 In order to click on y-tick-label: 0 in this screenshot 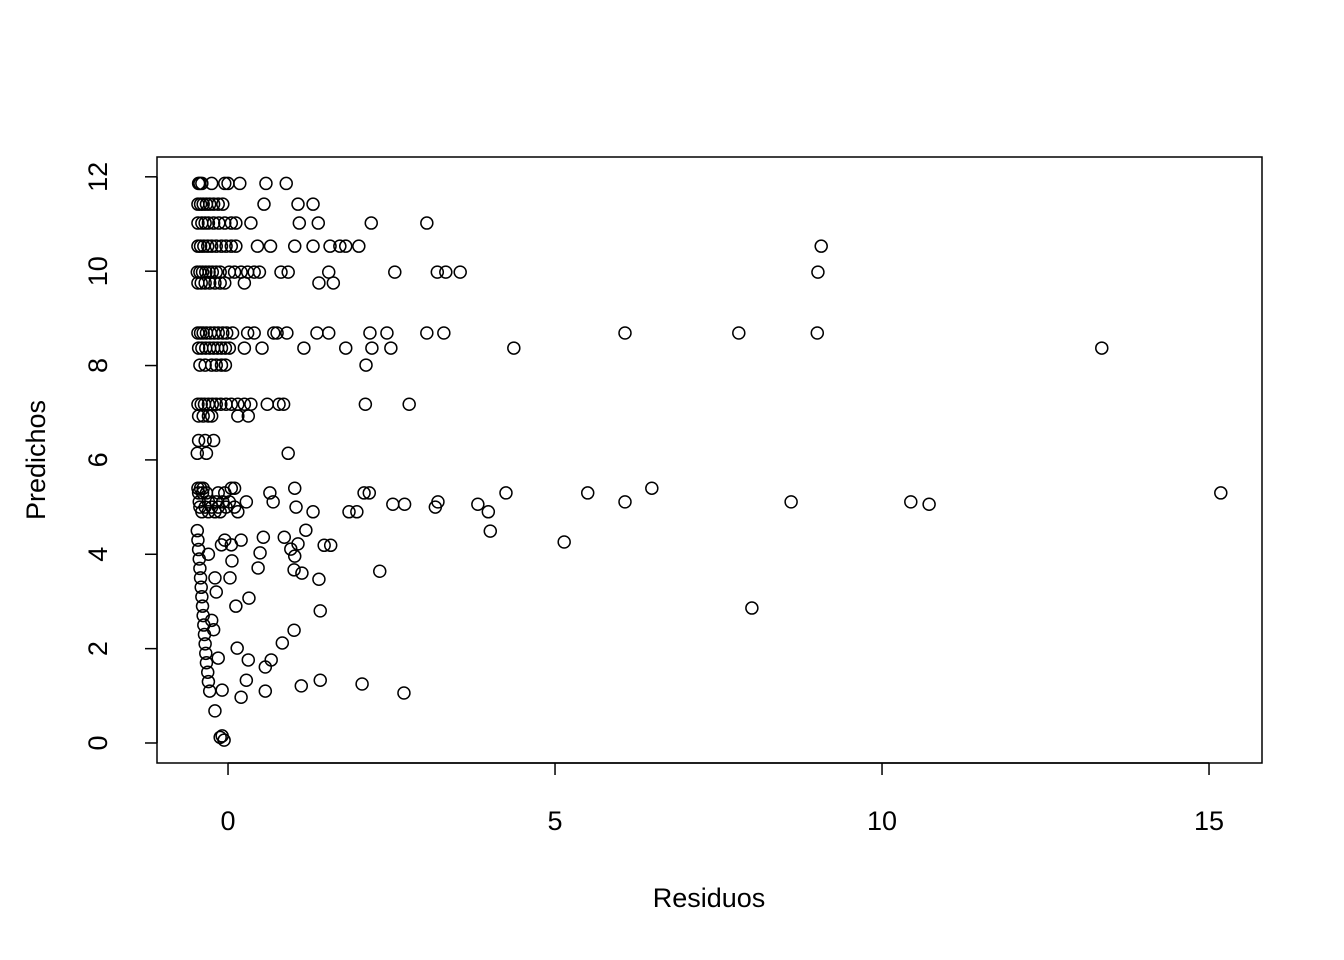, I will do `click(98, 742)`.